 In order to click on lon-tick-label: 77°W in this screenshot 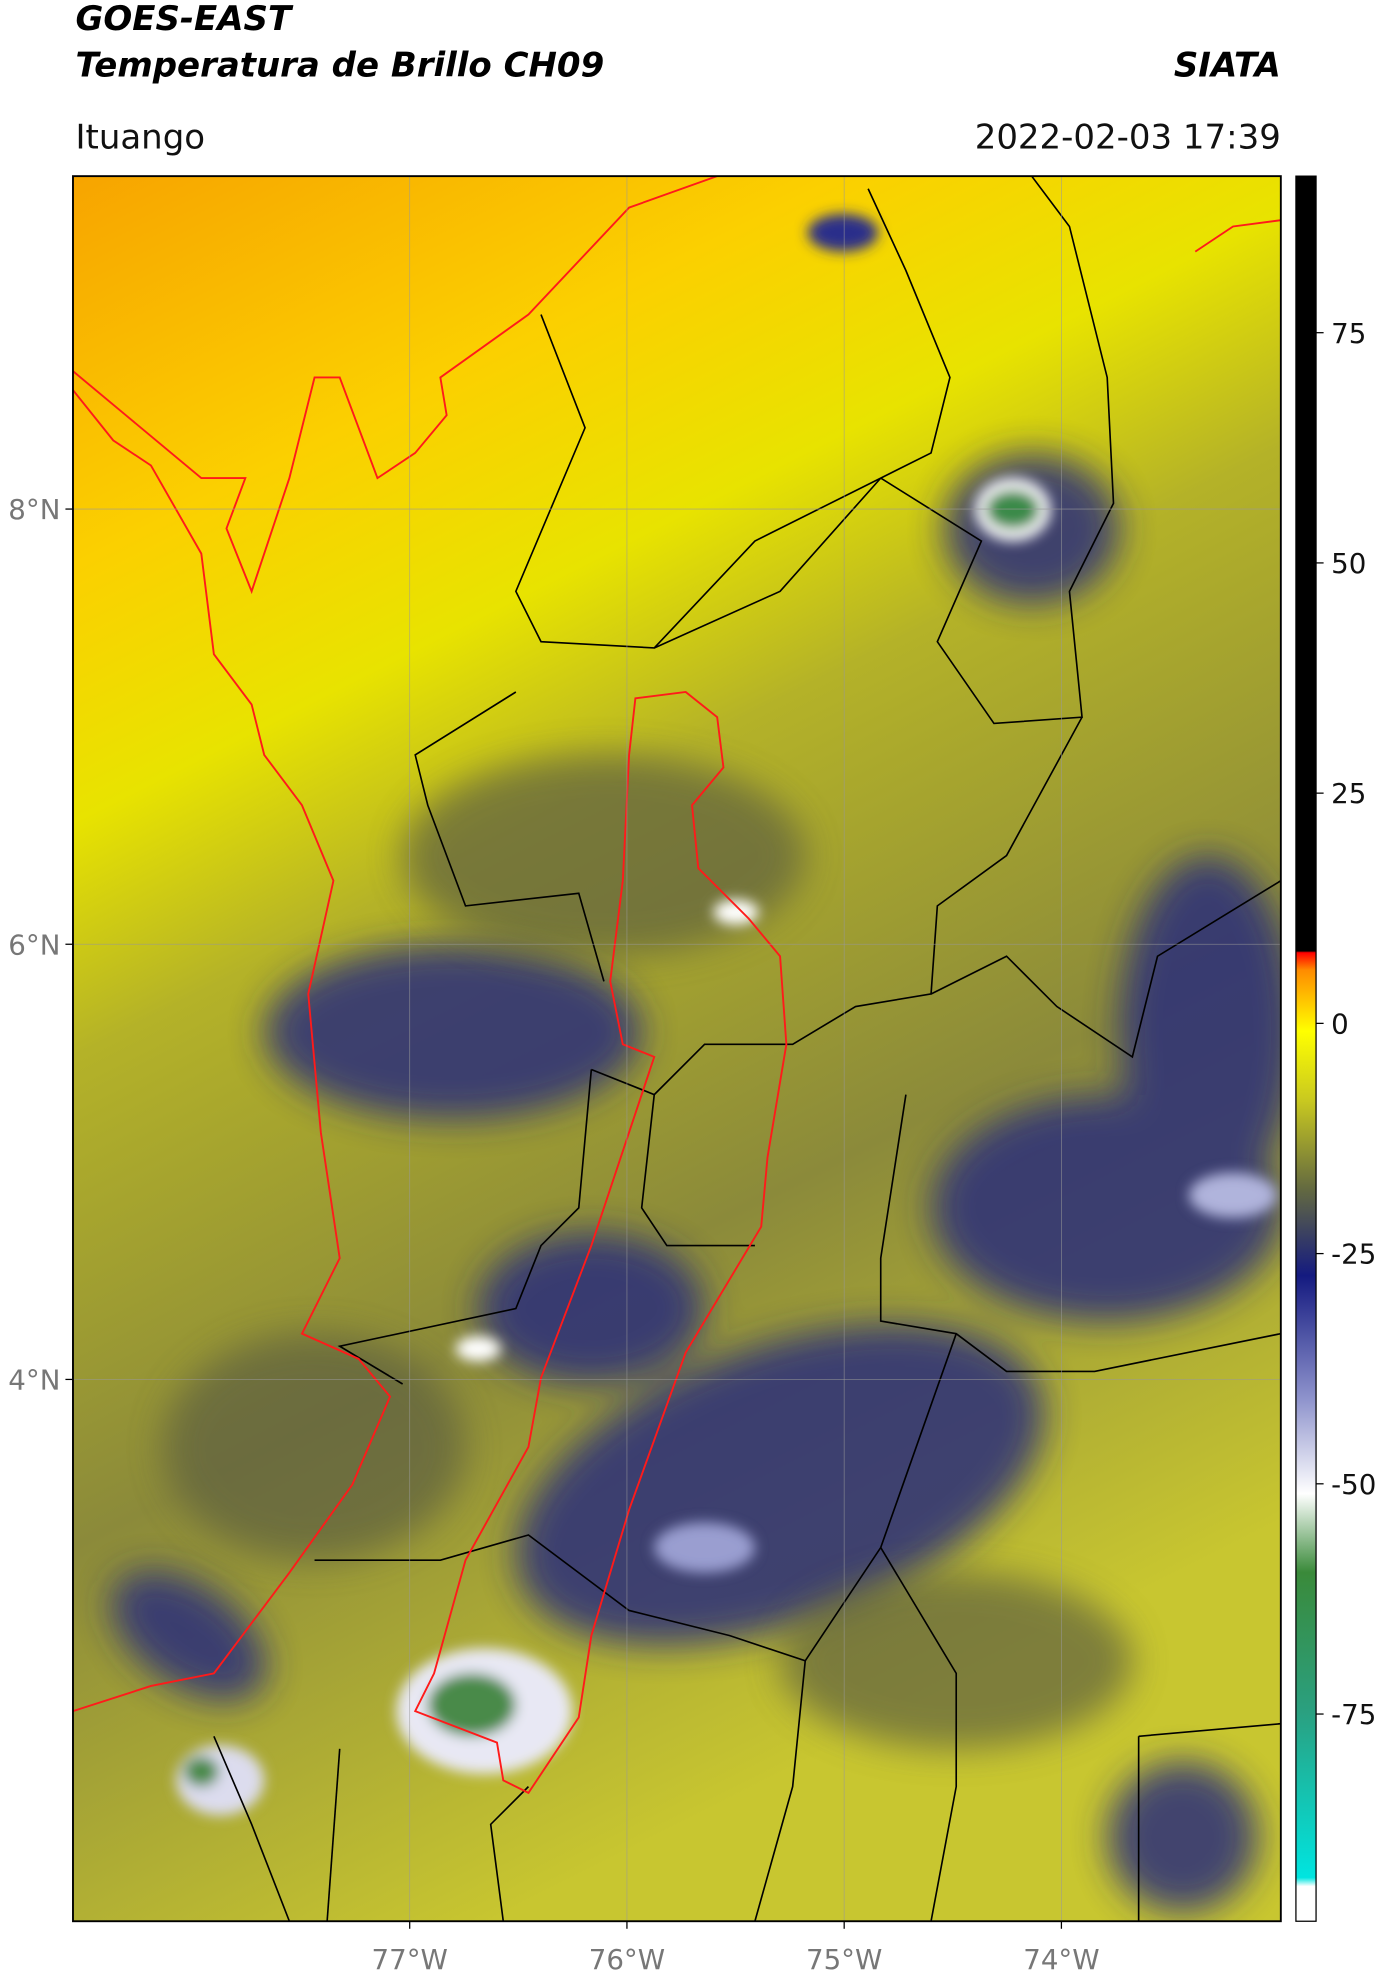, I will do `click(410, 1959)`.